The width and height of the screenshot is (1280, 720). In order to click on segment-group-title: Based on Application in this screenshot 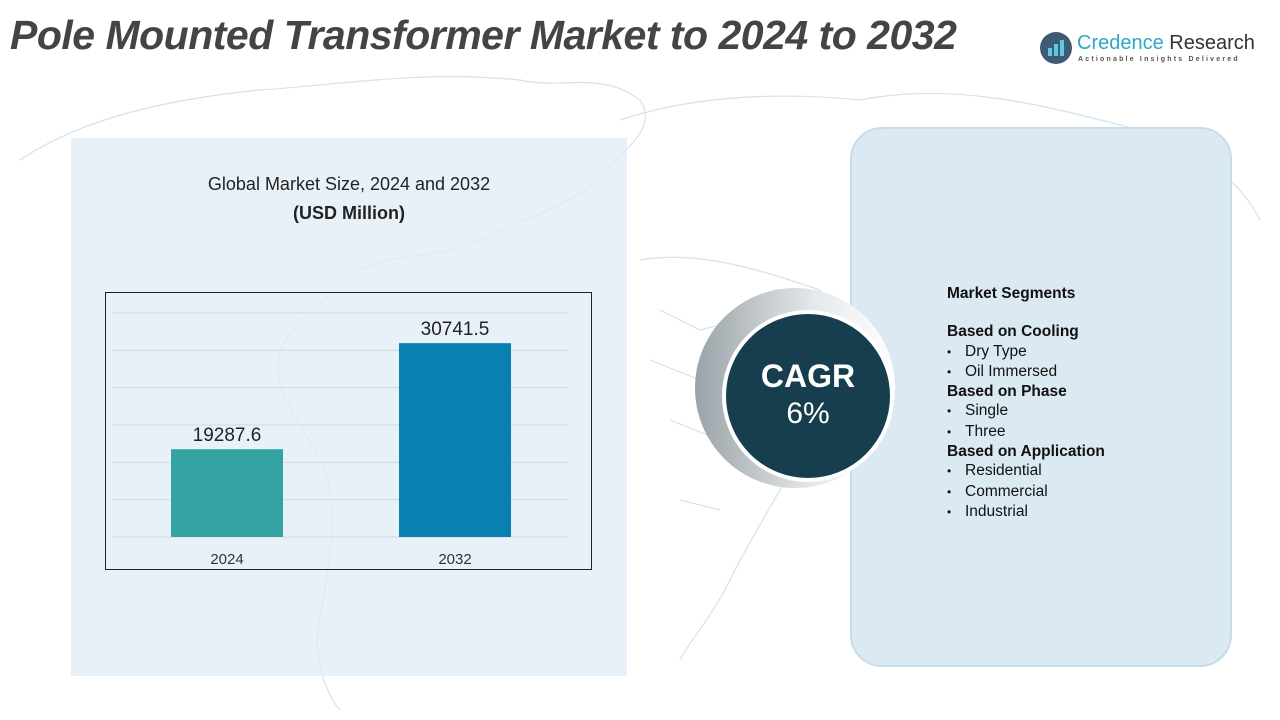, I will do `click(1026, 452)`.